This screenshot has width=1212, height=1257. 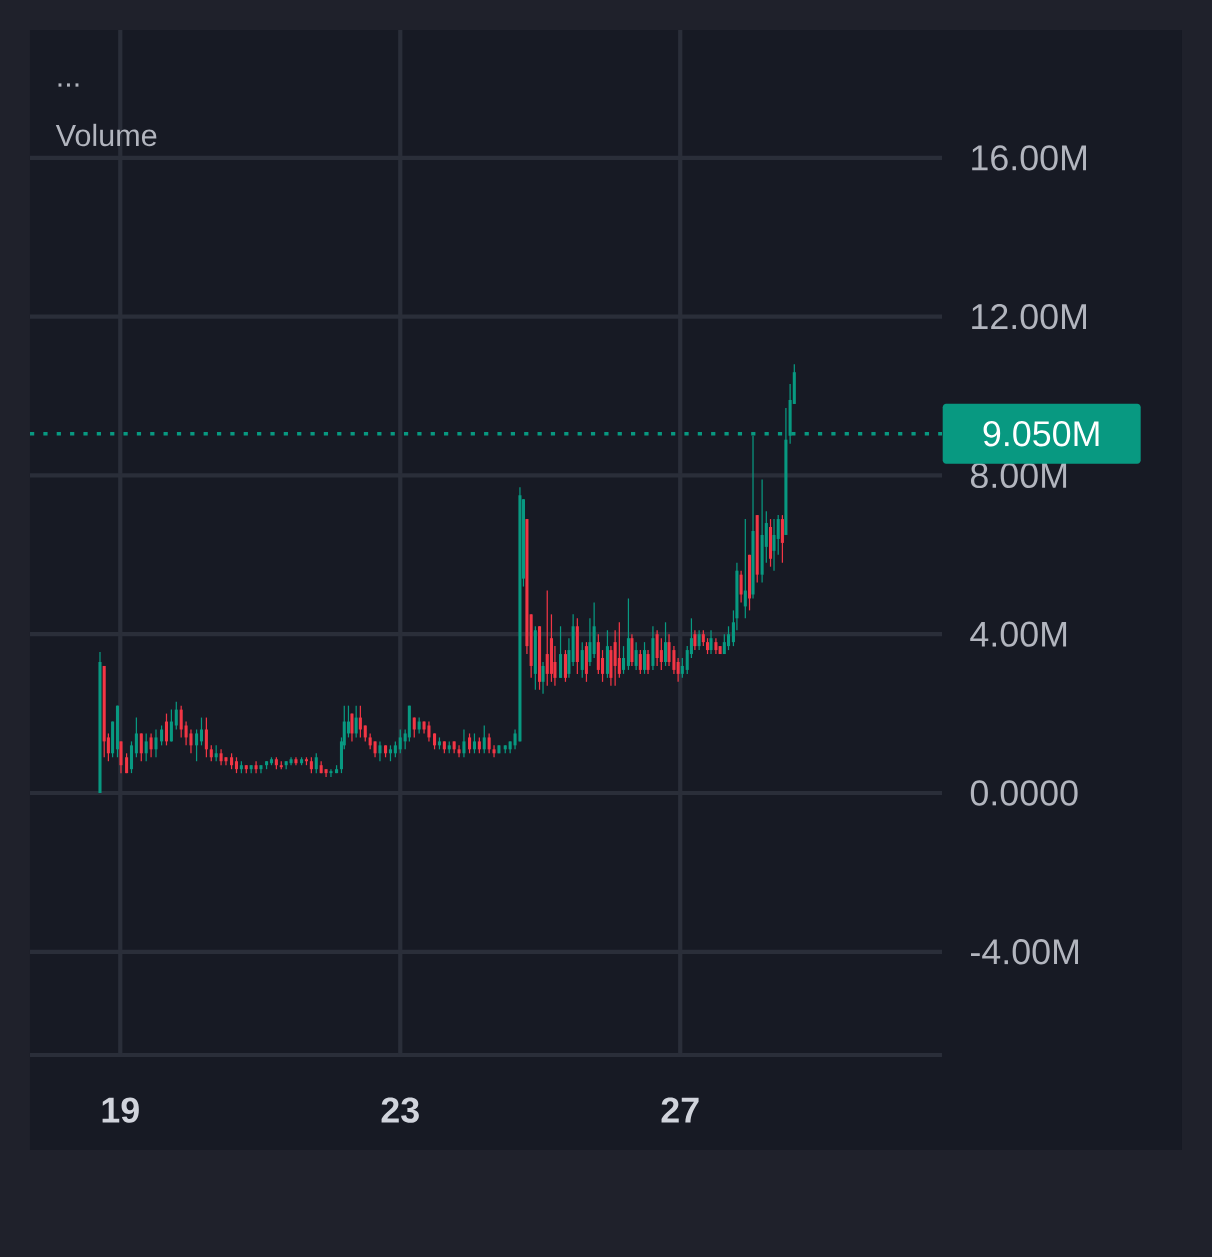 What do you see at coordinates (1029, 158) in the screenshot?
I see `y-tick-label: 16.00M` at bounding box center [1029, 158].